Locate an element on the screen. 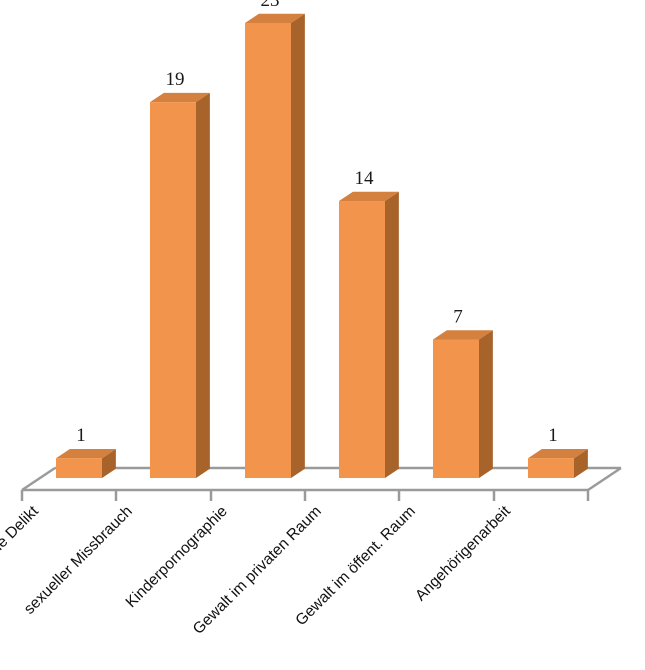  bar-value-label: 19 is located at coordinates (175, 79).